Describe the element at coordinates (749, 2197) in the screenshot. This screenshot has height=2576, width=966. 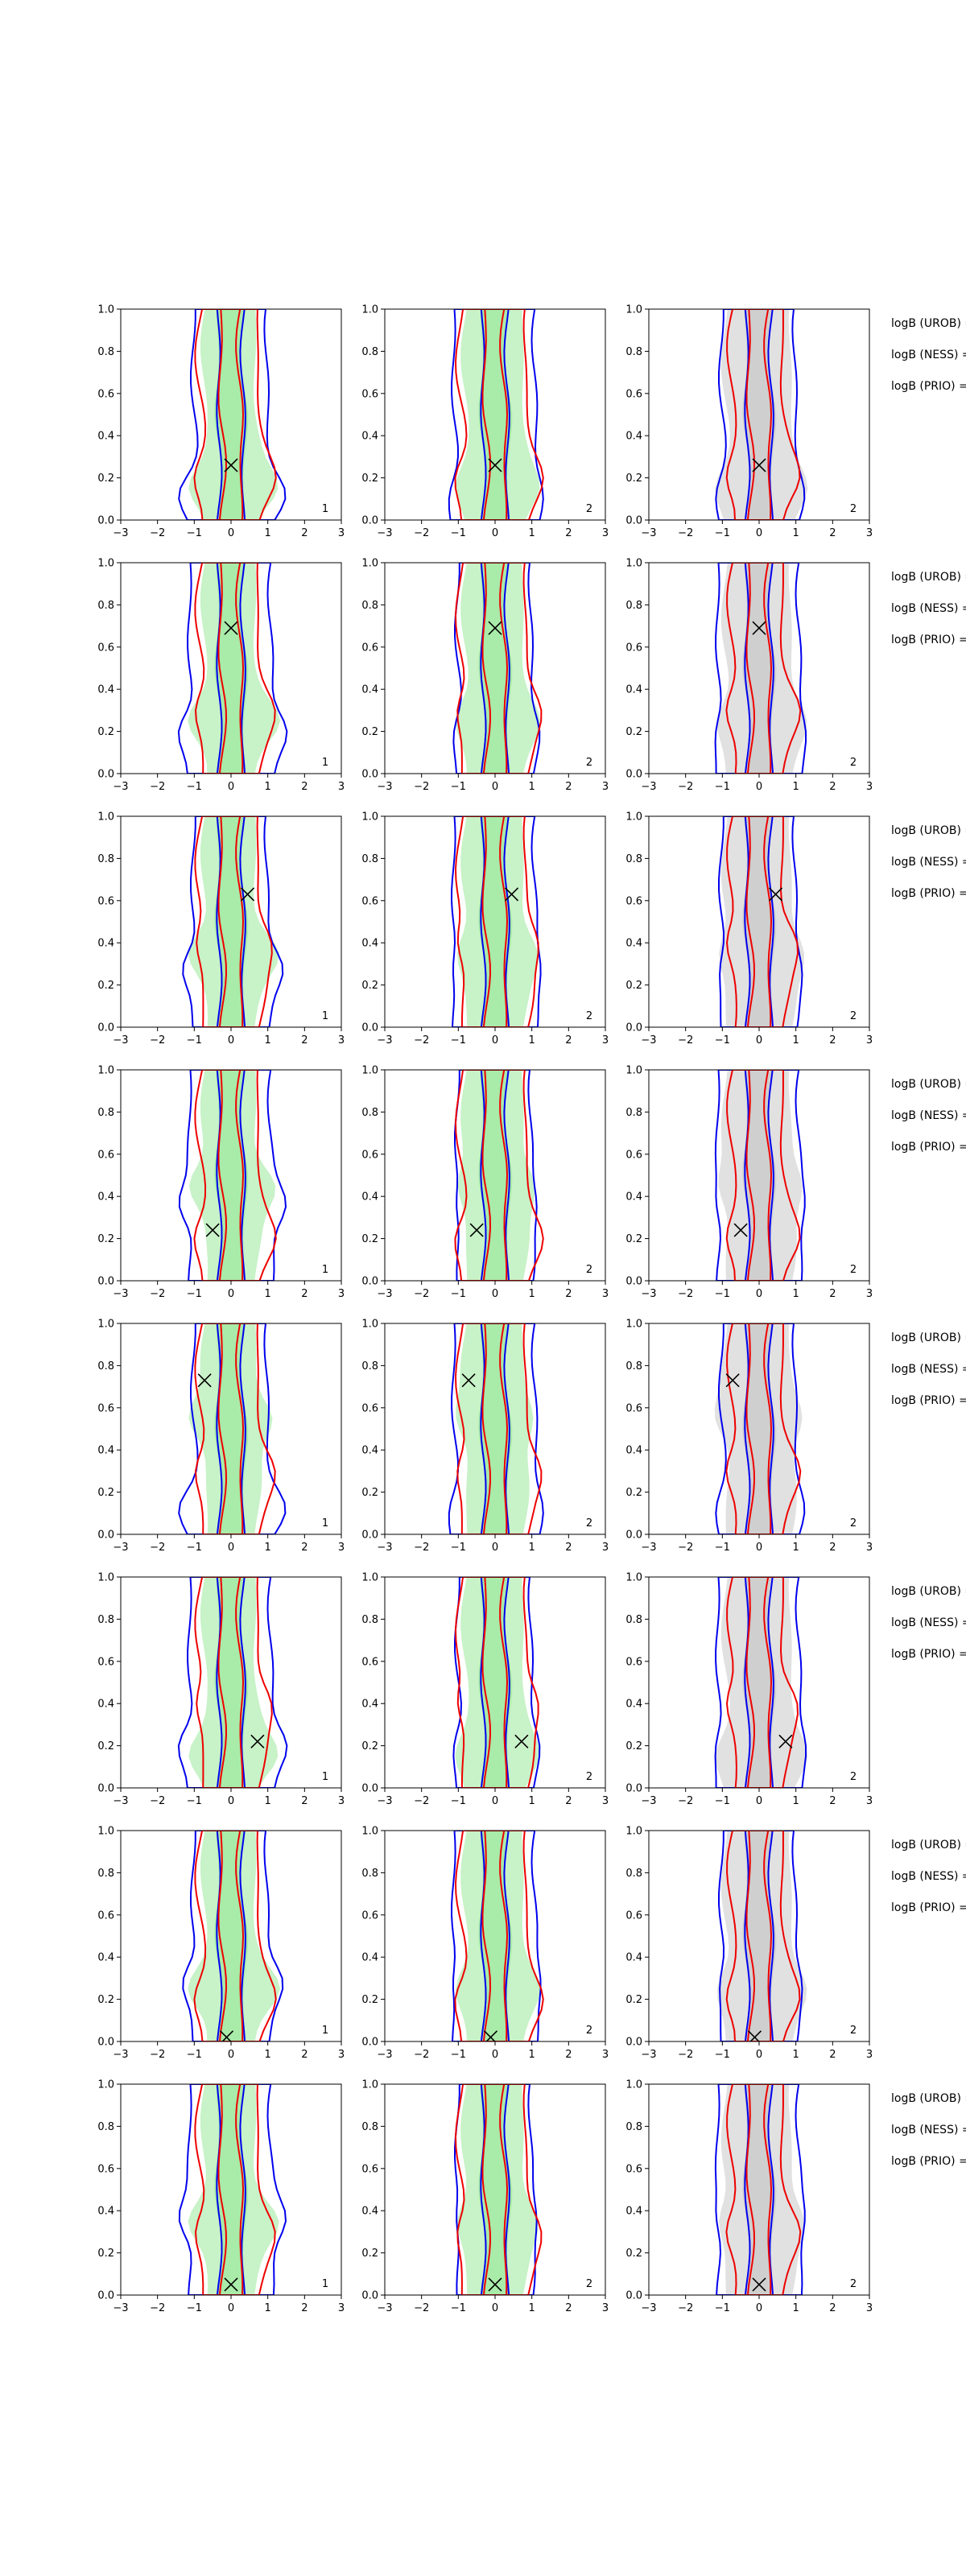
I see `panel-r8-c3: −3 −2 −1 0 1 2 30.00.20.40.60.81.02` at that location.